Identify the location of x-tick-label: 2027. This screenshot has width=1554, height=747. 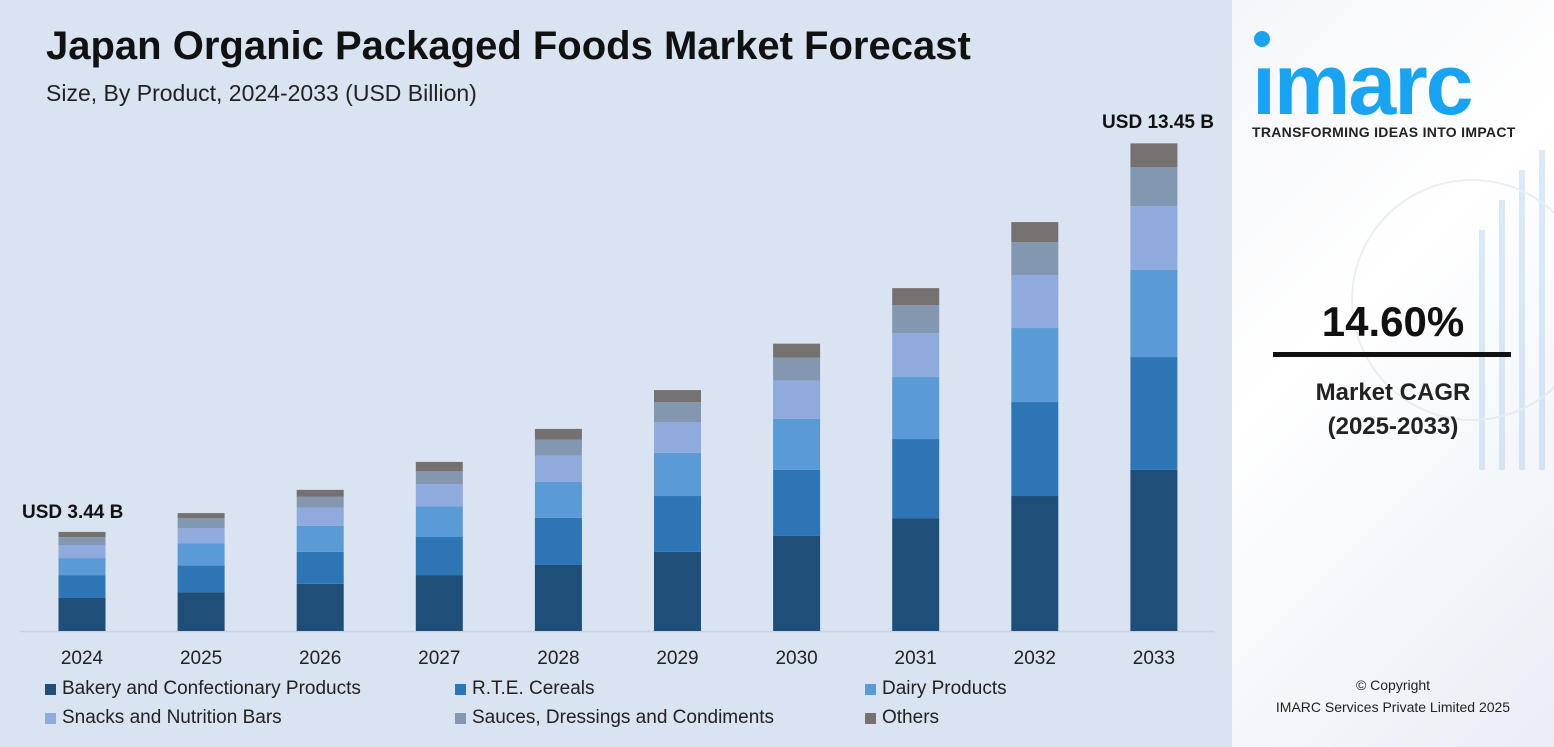
(439, 658).